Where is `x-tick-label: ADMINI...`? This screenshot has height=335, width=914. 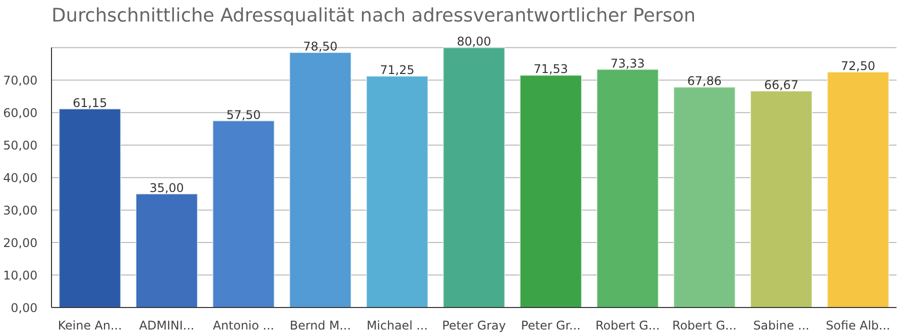 x-tick-label: ADMINI... is located at coordinates (166, 325).